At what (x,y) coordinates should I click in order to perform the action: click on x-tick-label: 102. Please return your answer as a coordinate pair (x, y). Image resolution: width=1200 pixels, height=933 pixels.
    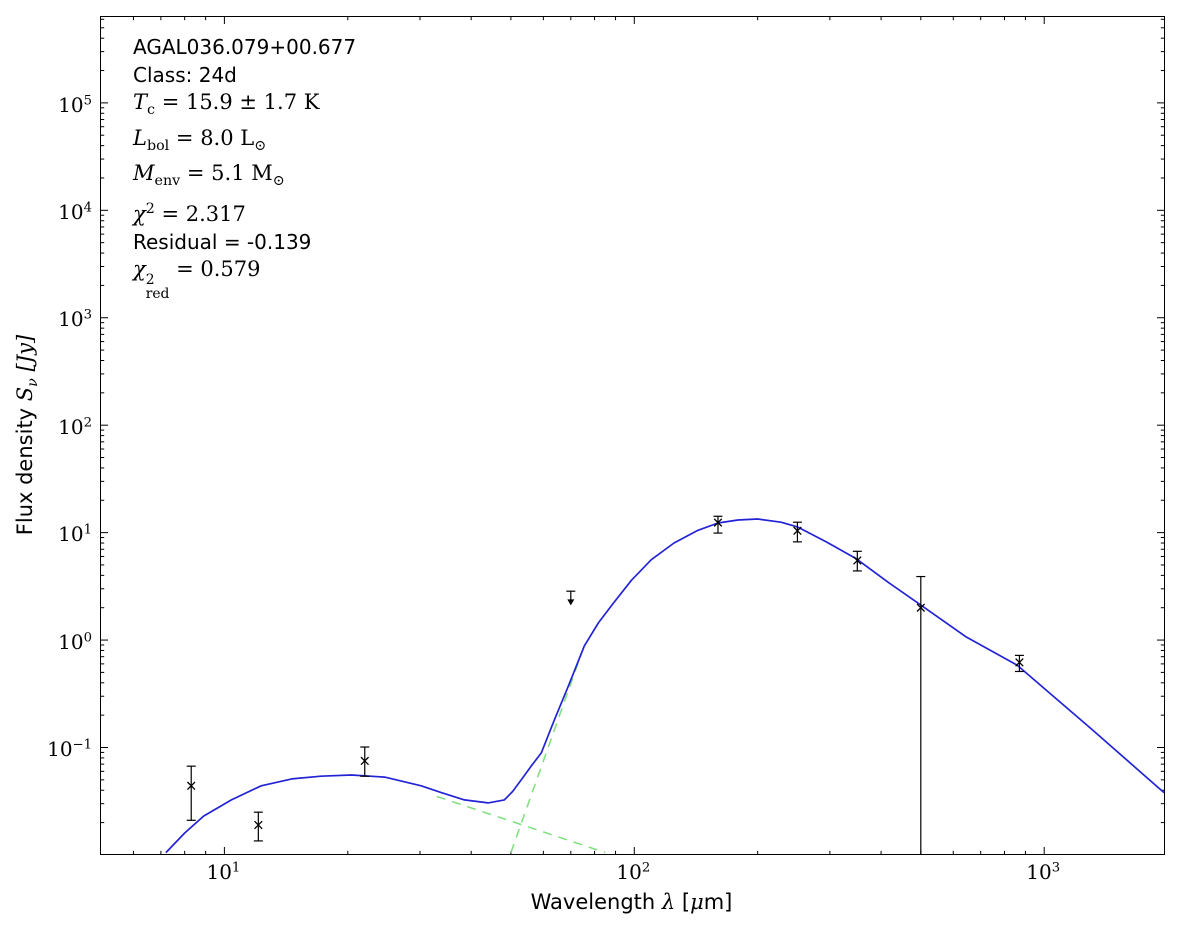
    Looking at the image, I should click on (633, 872).